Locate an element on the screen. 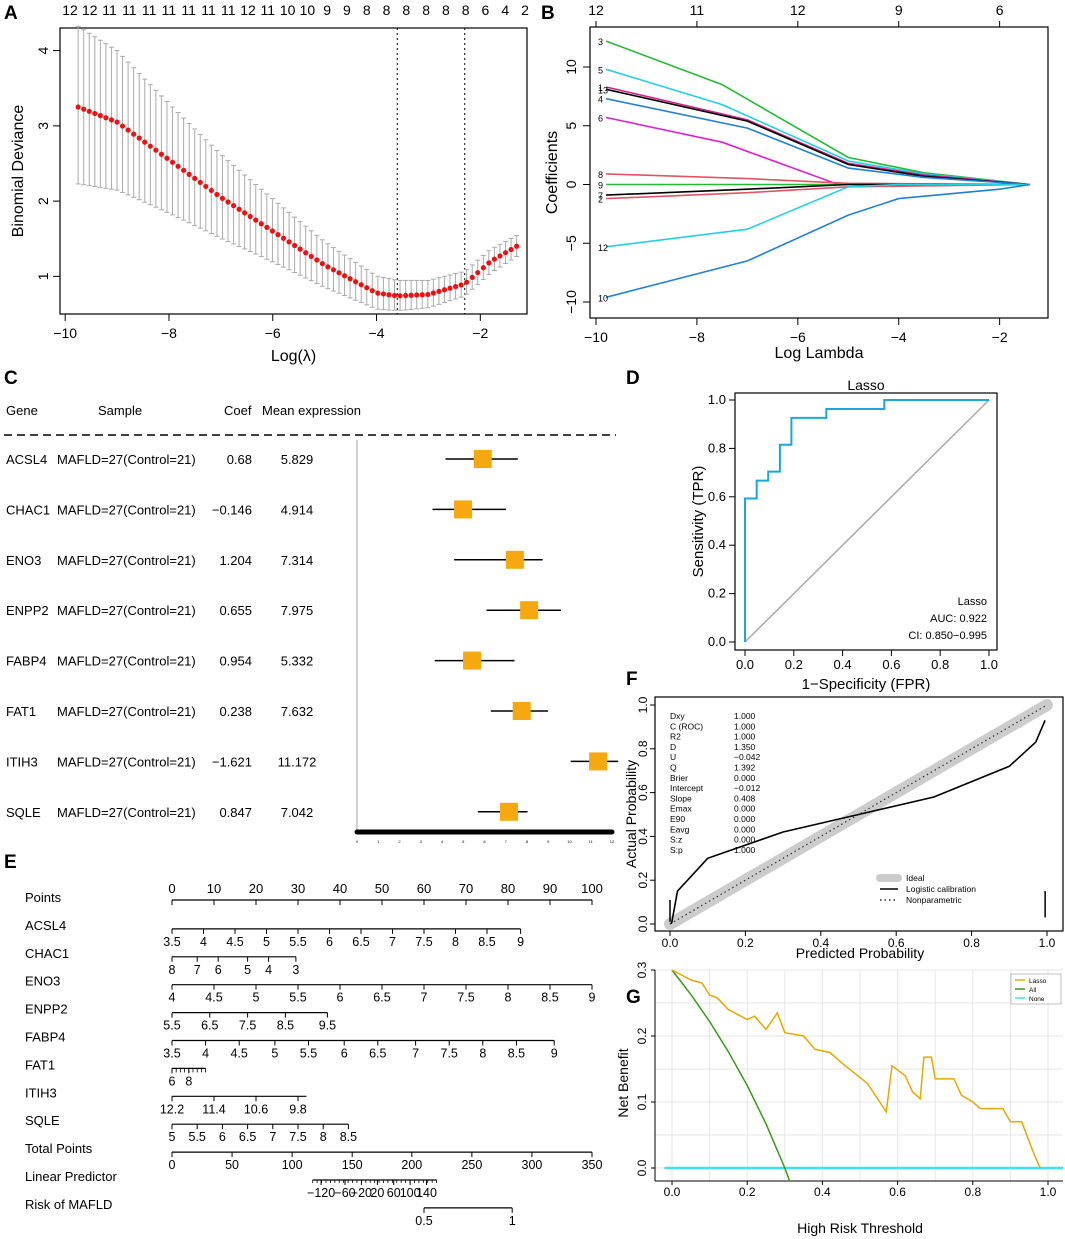 The height and width of the screenshot is (1239, 1065). x-tick-label: 0.6 is located at coordinates (896, 943).